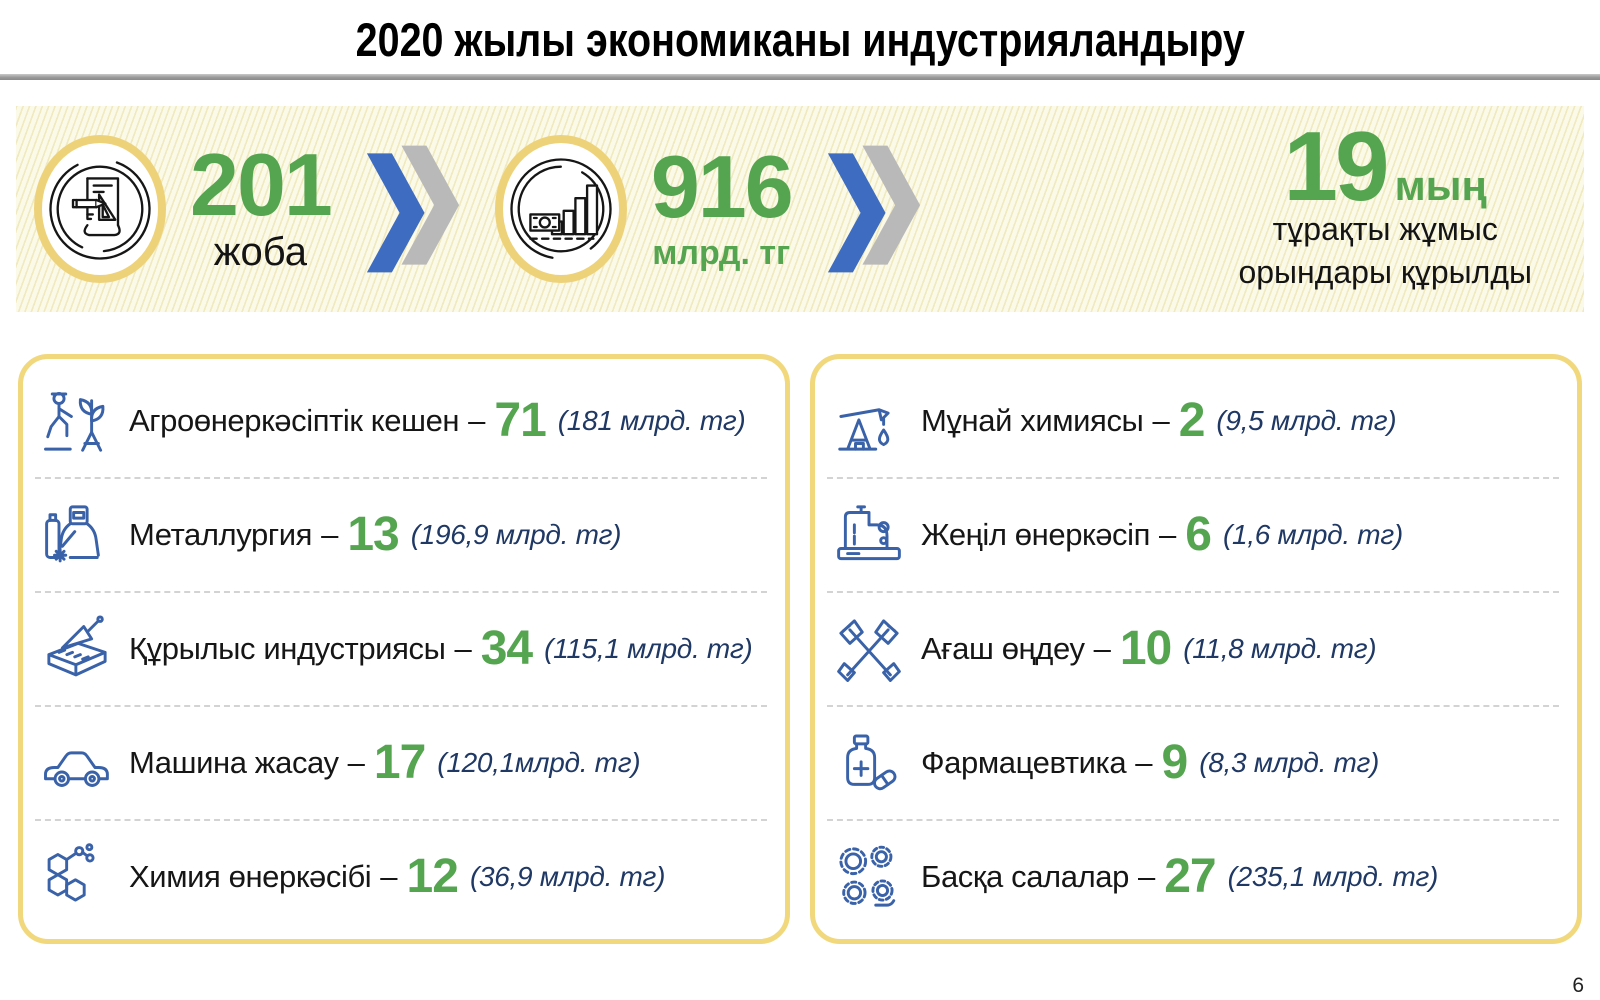 The height and width of the screenshot is (1000, 1600). I want to click on investment-stage: 916 млрд. тг, so click(722, 205).